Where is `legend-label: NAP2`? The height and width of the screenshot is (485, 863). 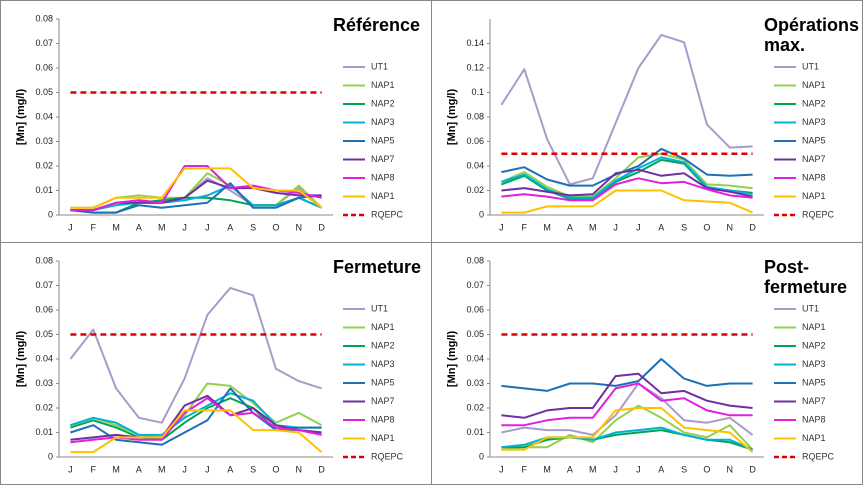
legend-label: NAP2 is located at coordinates (383, 103).